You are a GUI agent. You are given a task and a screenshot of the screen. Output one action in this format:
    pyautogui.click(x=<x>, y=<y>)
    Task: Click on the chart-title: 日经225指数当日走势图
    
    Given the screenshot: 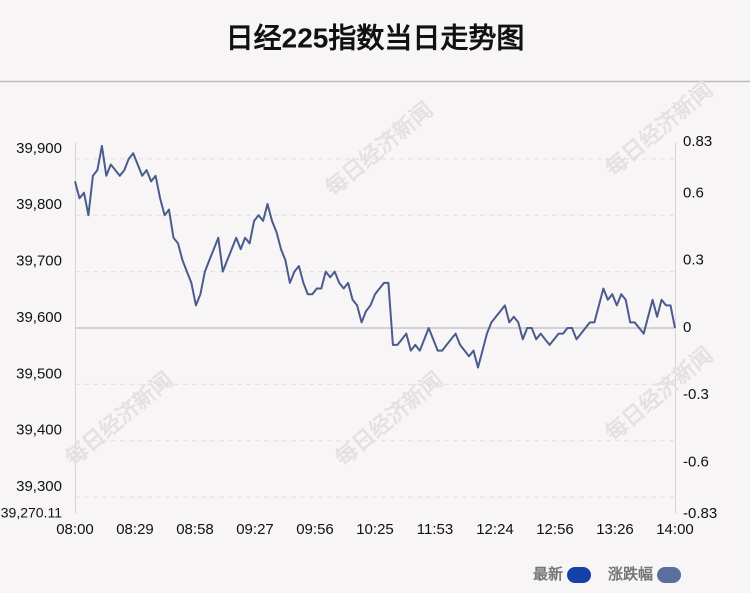 What is the action you would take?
    pyautogui.click(x=375, y=37)
    